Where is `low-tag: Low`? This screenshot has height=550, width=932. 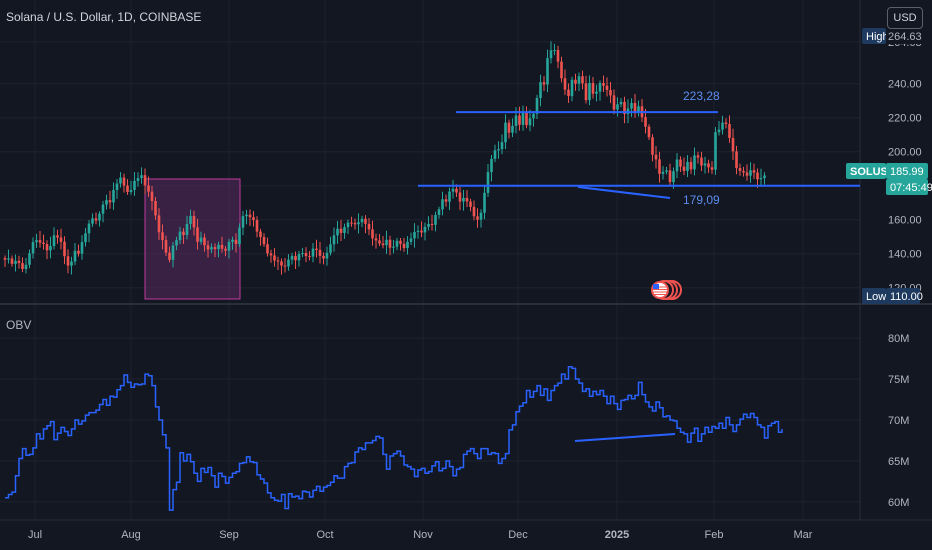 low-tag: Low is located at coordinates (874, 296).